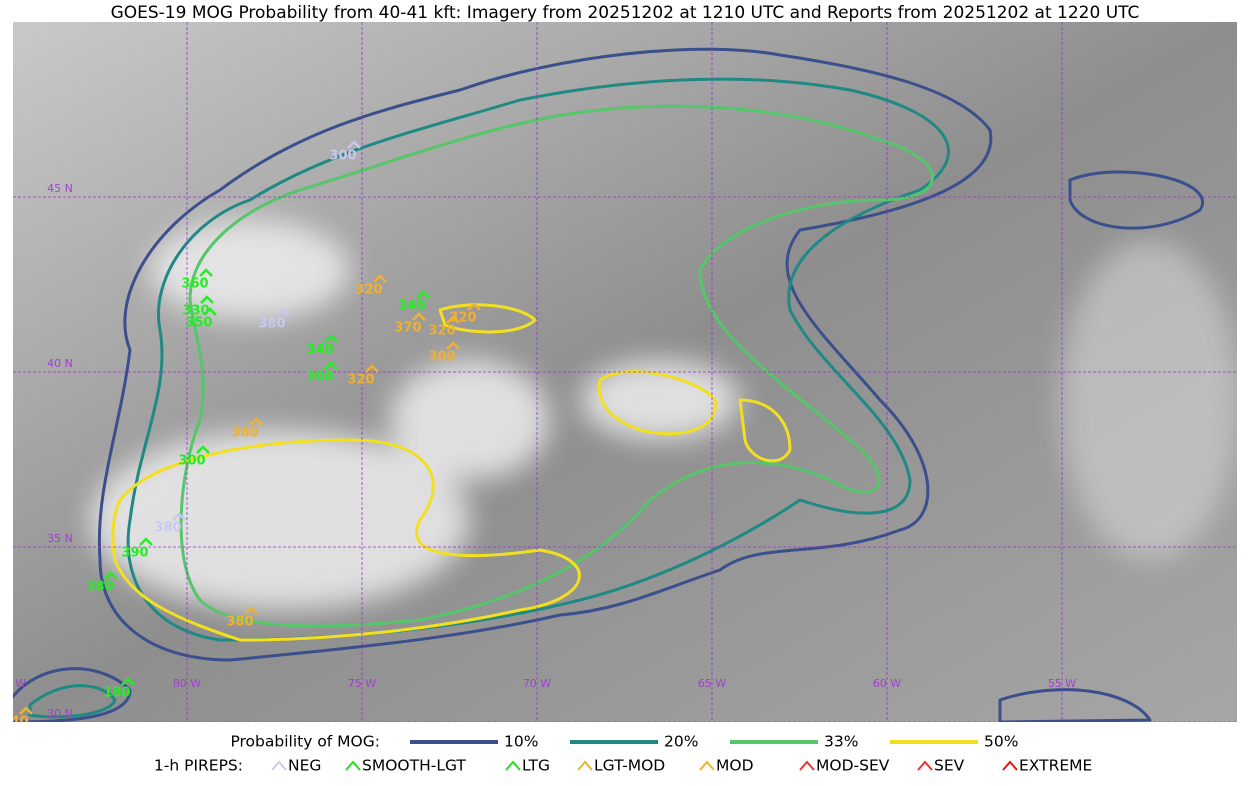 The width and height of the screenshot is (1250, 786). I want to click on lat-label: 35 N, so click(60, 538).